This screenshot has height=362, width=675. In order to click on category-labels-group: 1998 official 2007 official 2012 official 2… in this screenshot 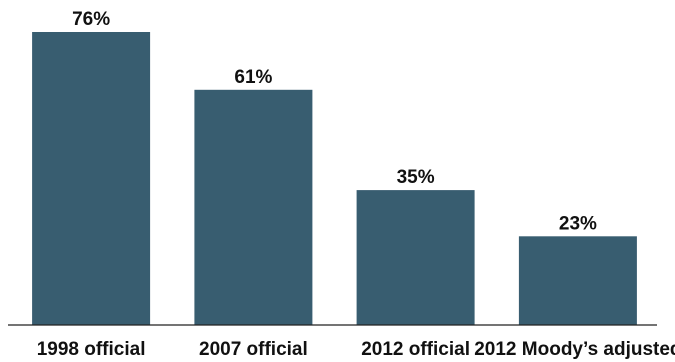, I will do `click(356, 349)`.